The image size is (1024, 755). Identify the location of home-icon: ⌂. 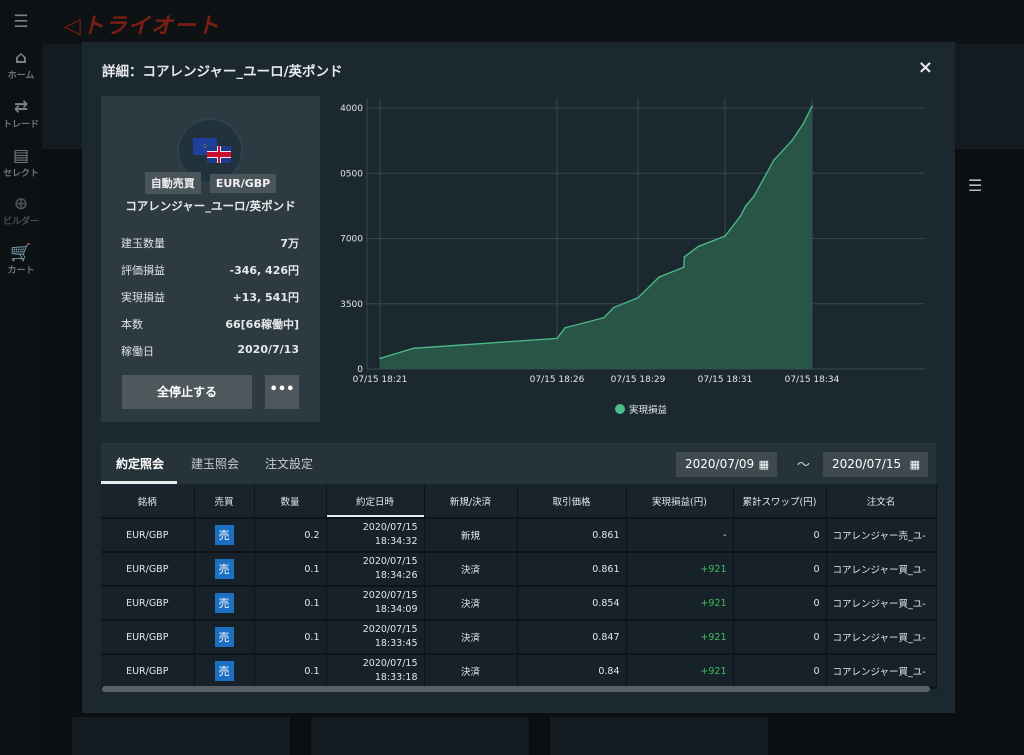
(21, 58).